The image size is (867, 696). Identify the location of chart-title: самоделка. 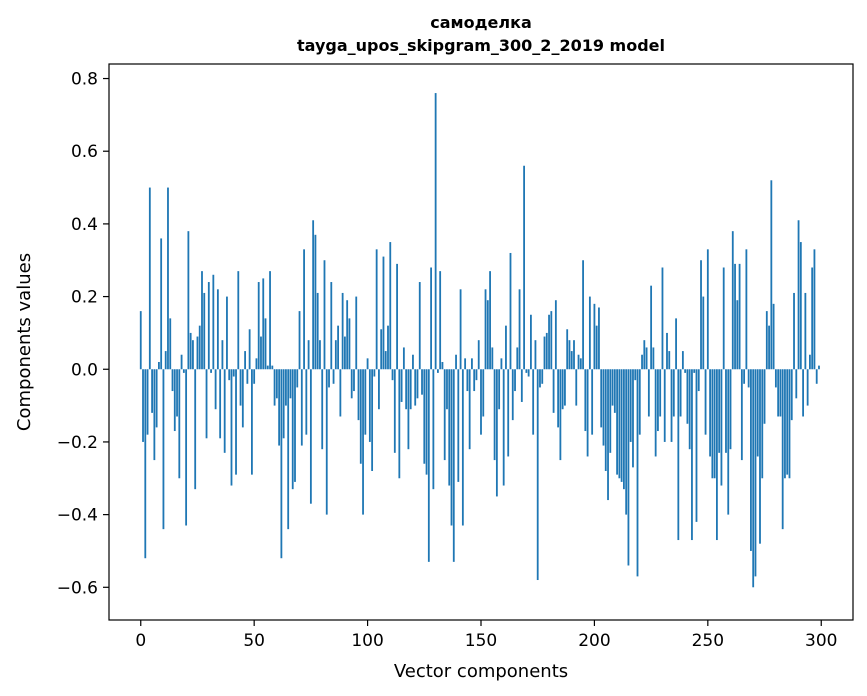
(481, 22).